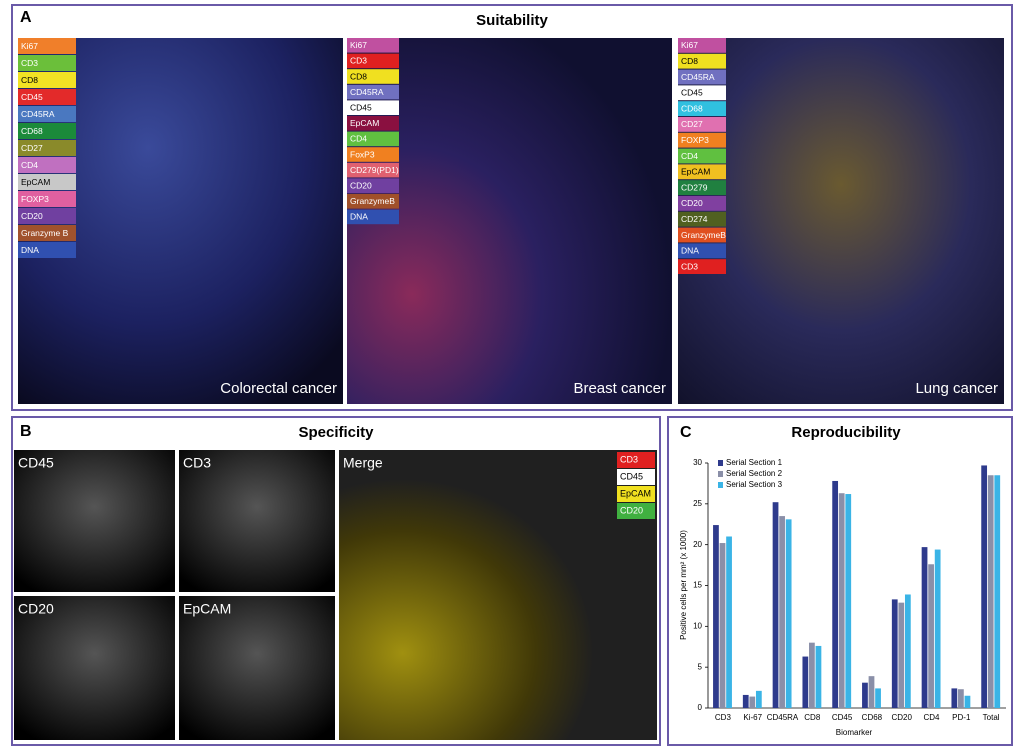 The height and width of the screenshot is (752, 1024). Describe the element at coordinates (32, 216) in the screenshot. I see `legend-label: CD20` at that location.